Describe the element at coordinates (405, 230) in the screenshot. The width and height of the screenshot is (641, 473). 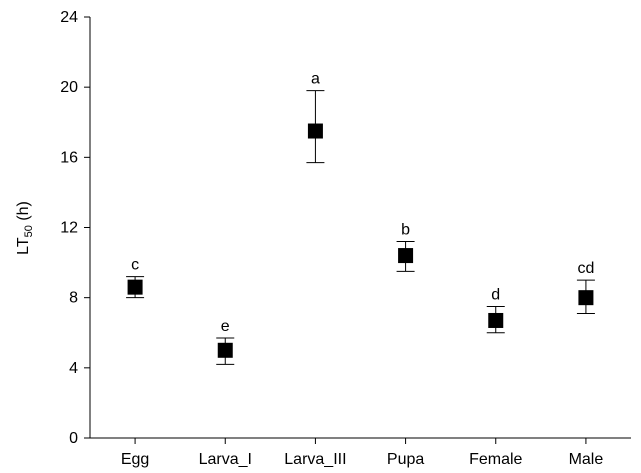
I see `significance-letter: b` at that location.